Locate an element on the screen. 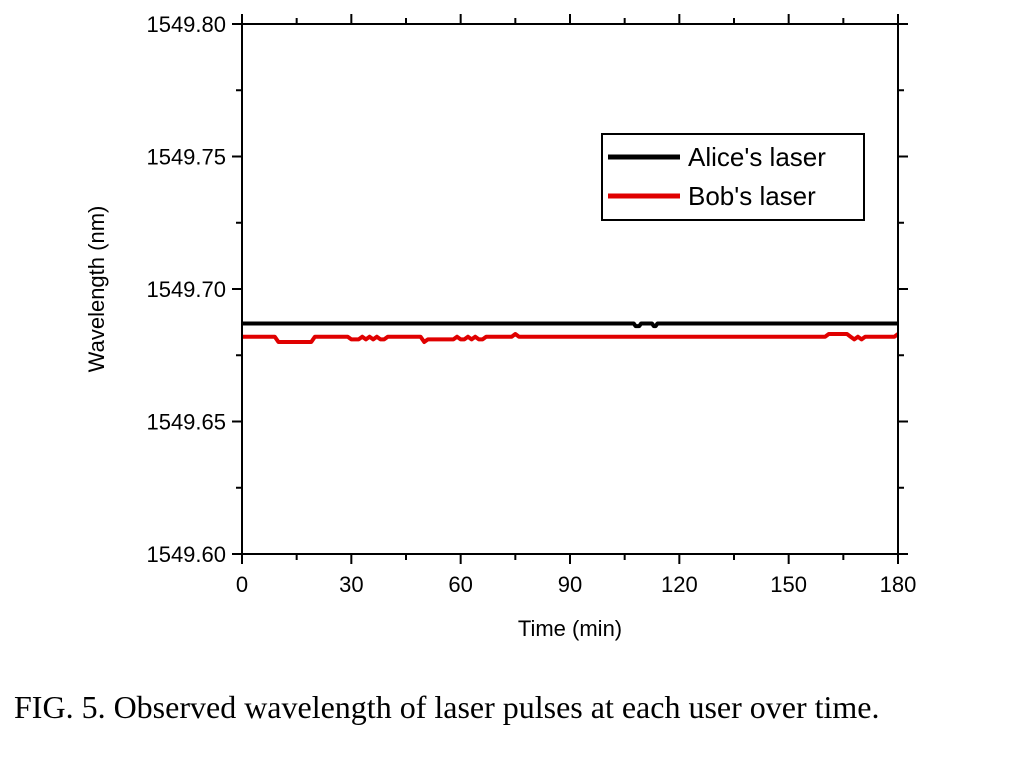  legend: Alice's laser Bob's laser is located at coordinates (733, 177).